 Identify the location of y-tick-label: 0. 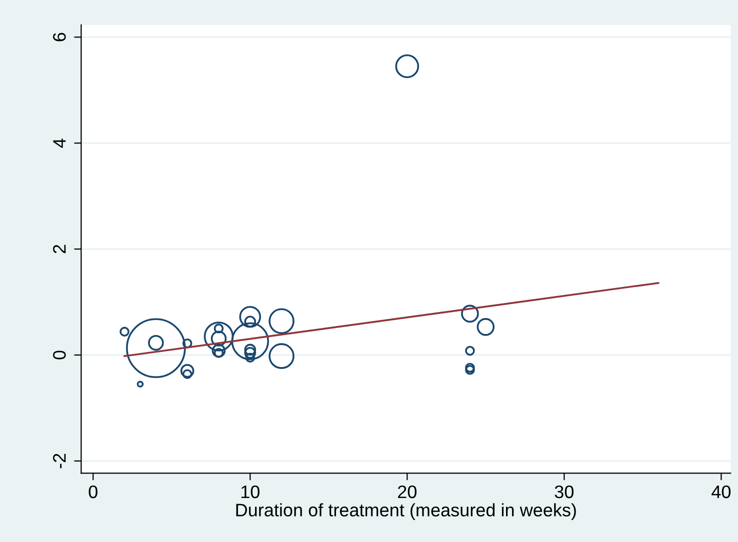
(59, 355).